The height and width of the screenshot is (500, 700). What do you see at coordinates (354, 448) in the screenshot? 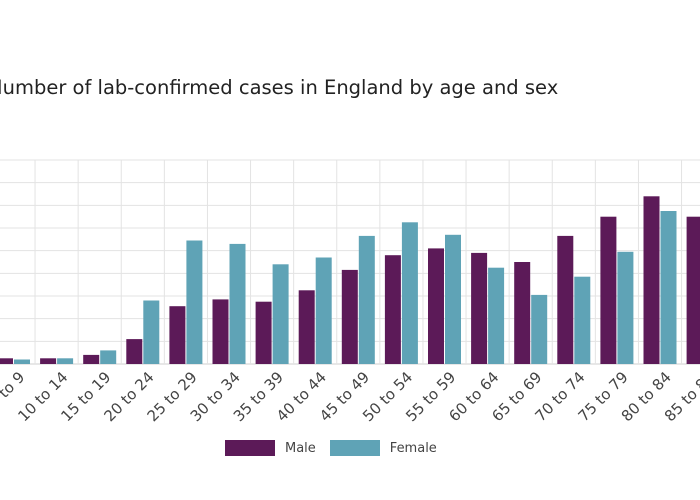
I see `legend-swatch-female` at bounding box center [354, 448].